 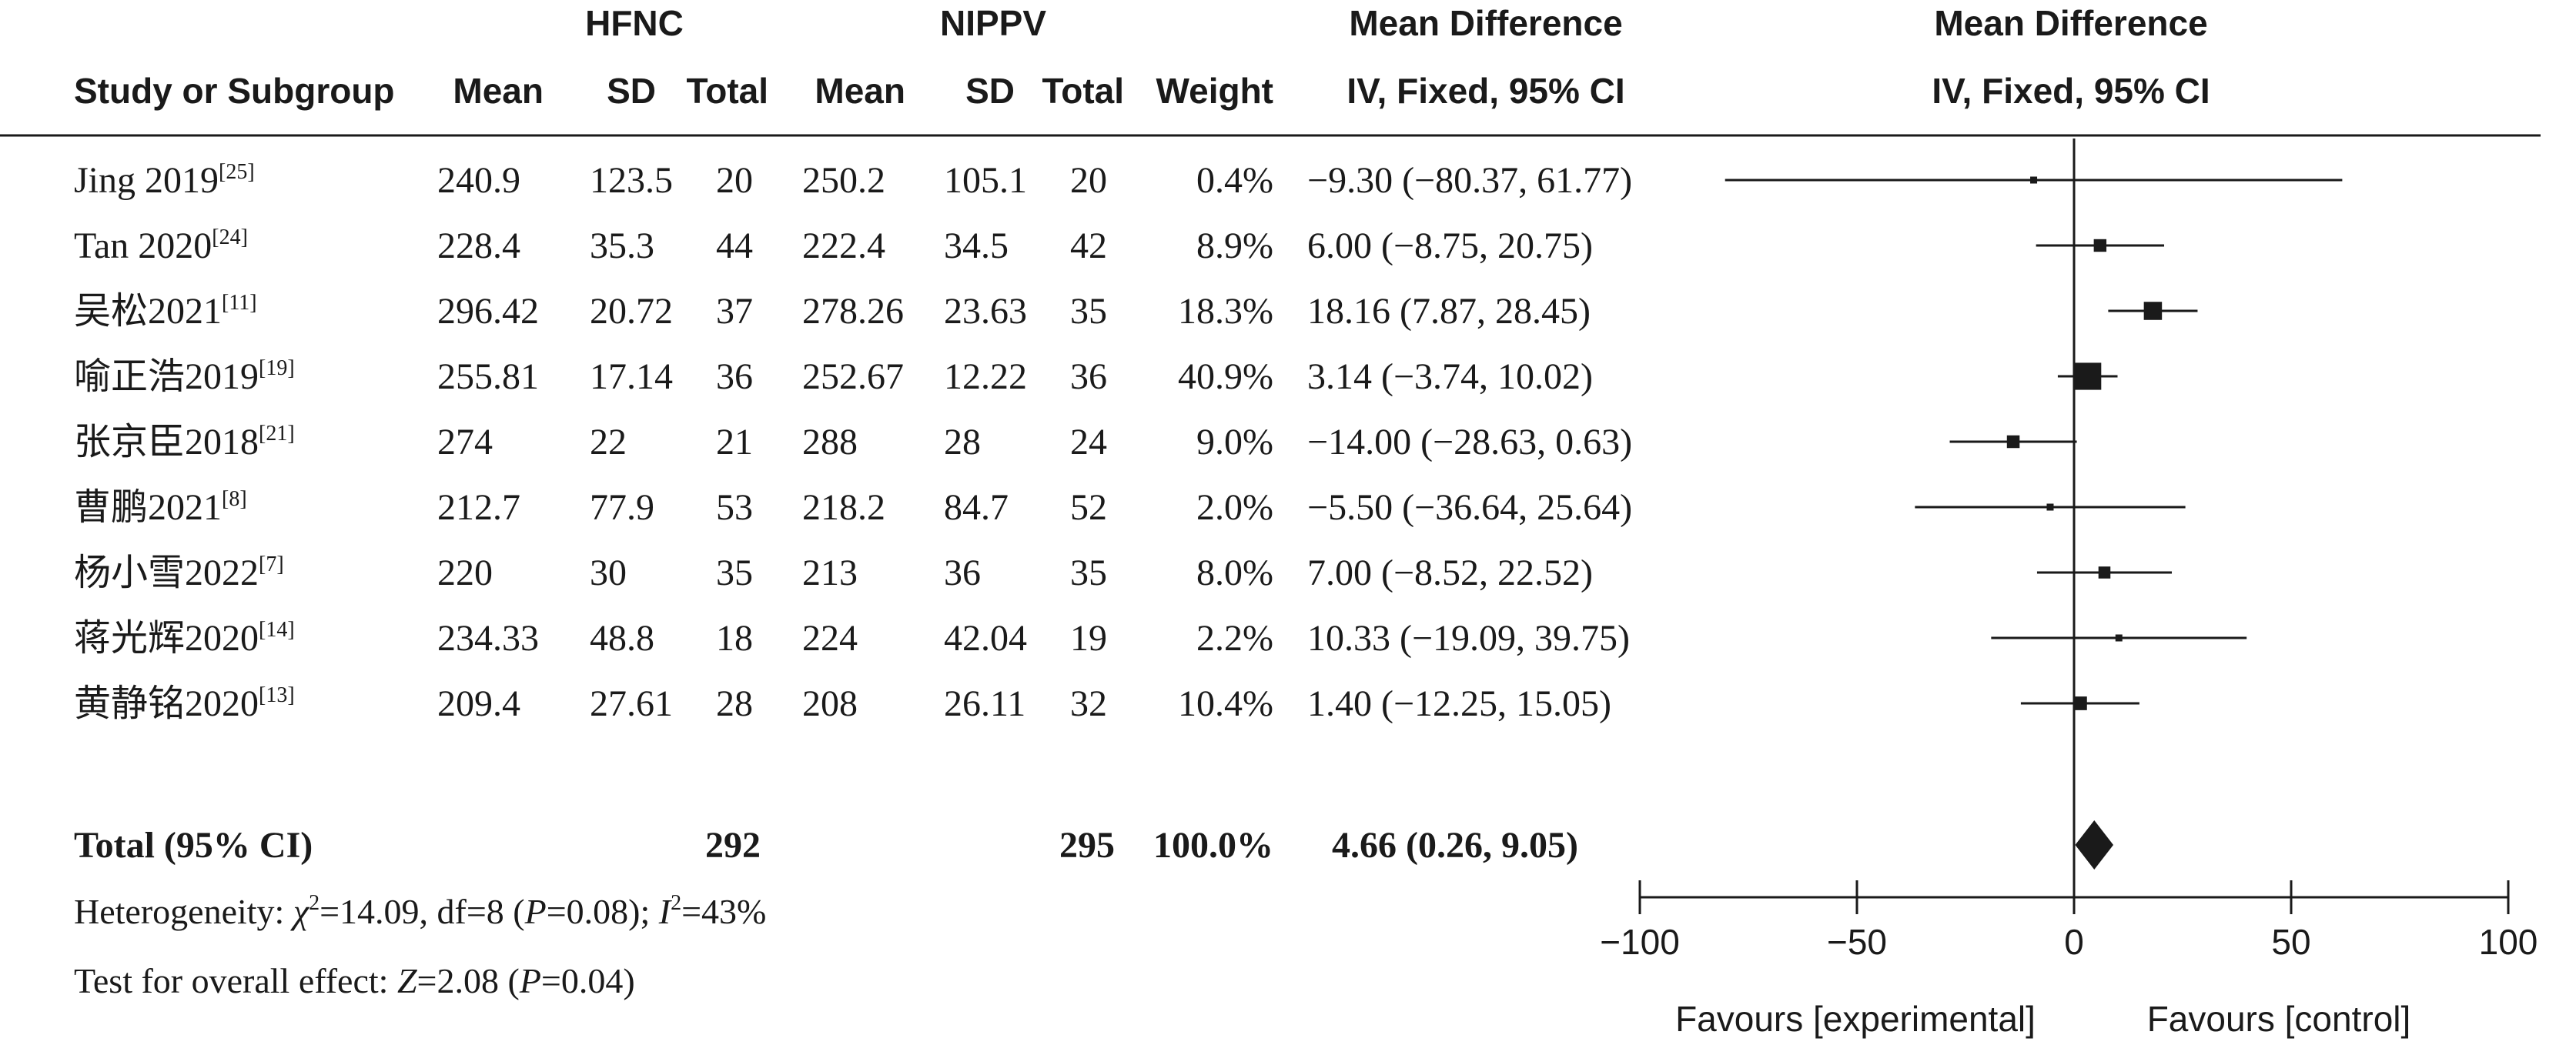 I want to click on weight: 18.3%, so click(x=1225, y=311).